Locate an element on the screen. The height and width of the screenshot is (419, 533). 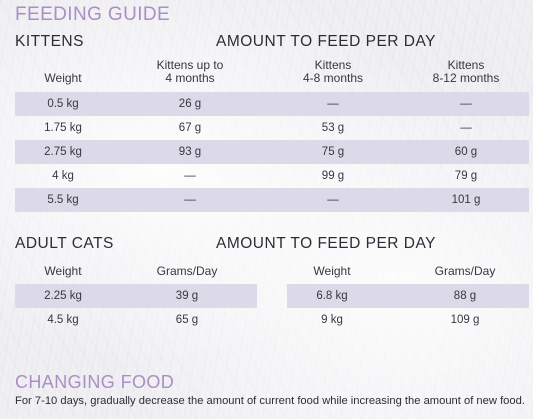
table-cell: 2.75 kg is located at coordinates (63, 152).